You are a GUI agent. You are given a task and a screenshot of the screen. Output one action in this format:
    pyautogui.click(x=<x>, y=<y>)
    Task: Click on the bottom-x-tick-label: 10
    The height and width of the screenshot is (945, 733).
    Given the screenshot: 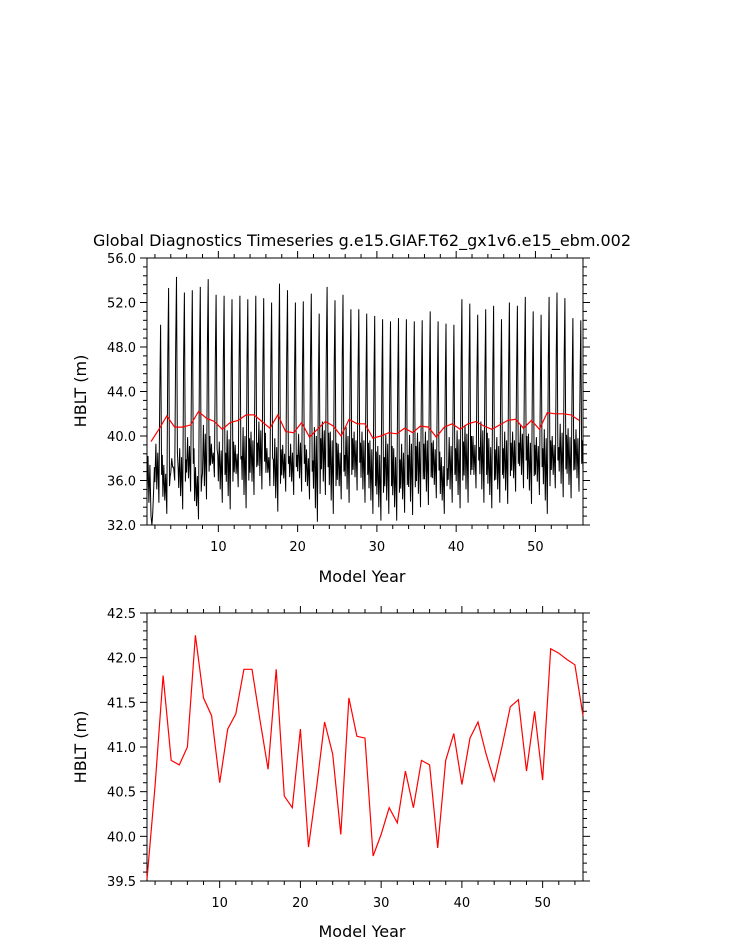 What is the action you would take?
    pyautogui.click(x=219, y=903)
    